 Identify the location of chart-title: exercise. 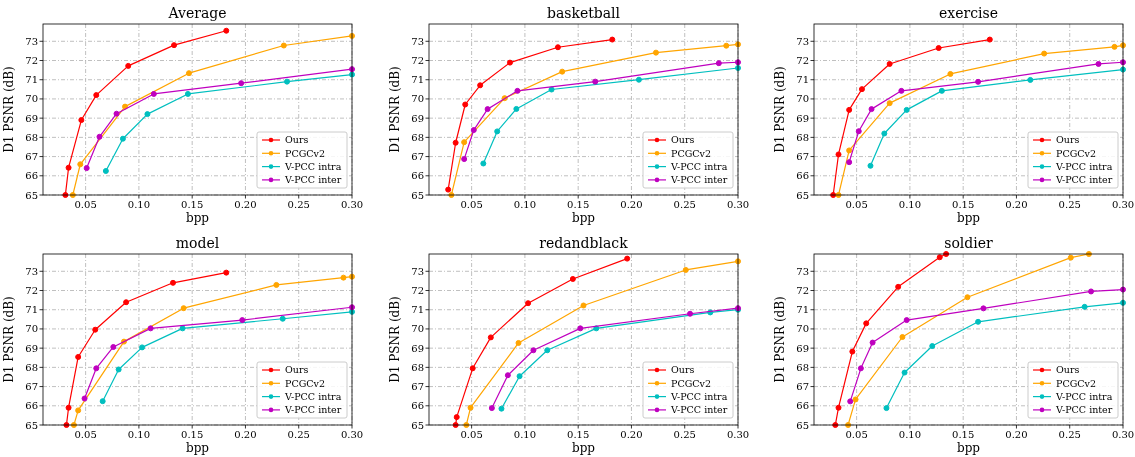
(968, 13).